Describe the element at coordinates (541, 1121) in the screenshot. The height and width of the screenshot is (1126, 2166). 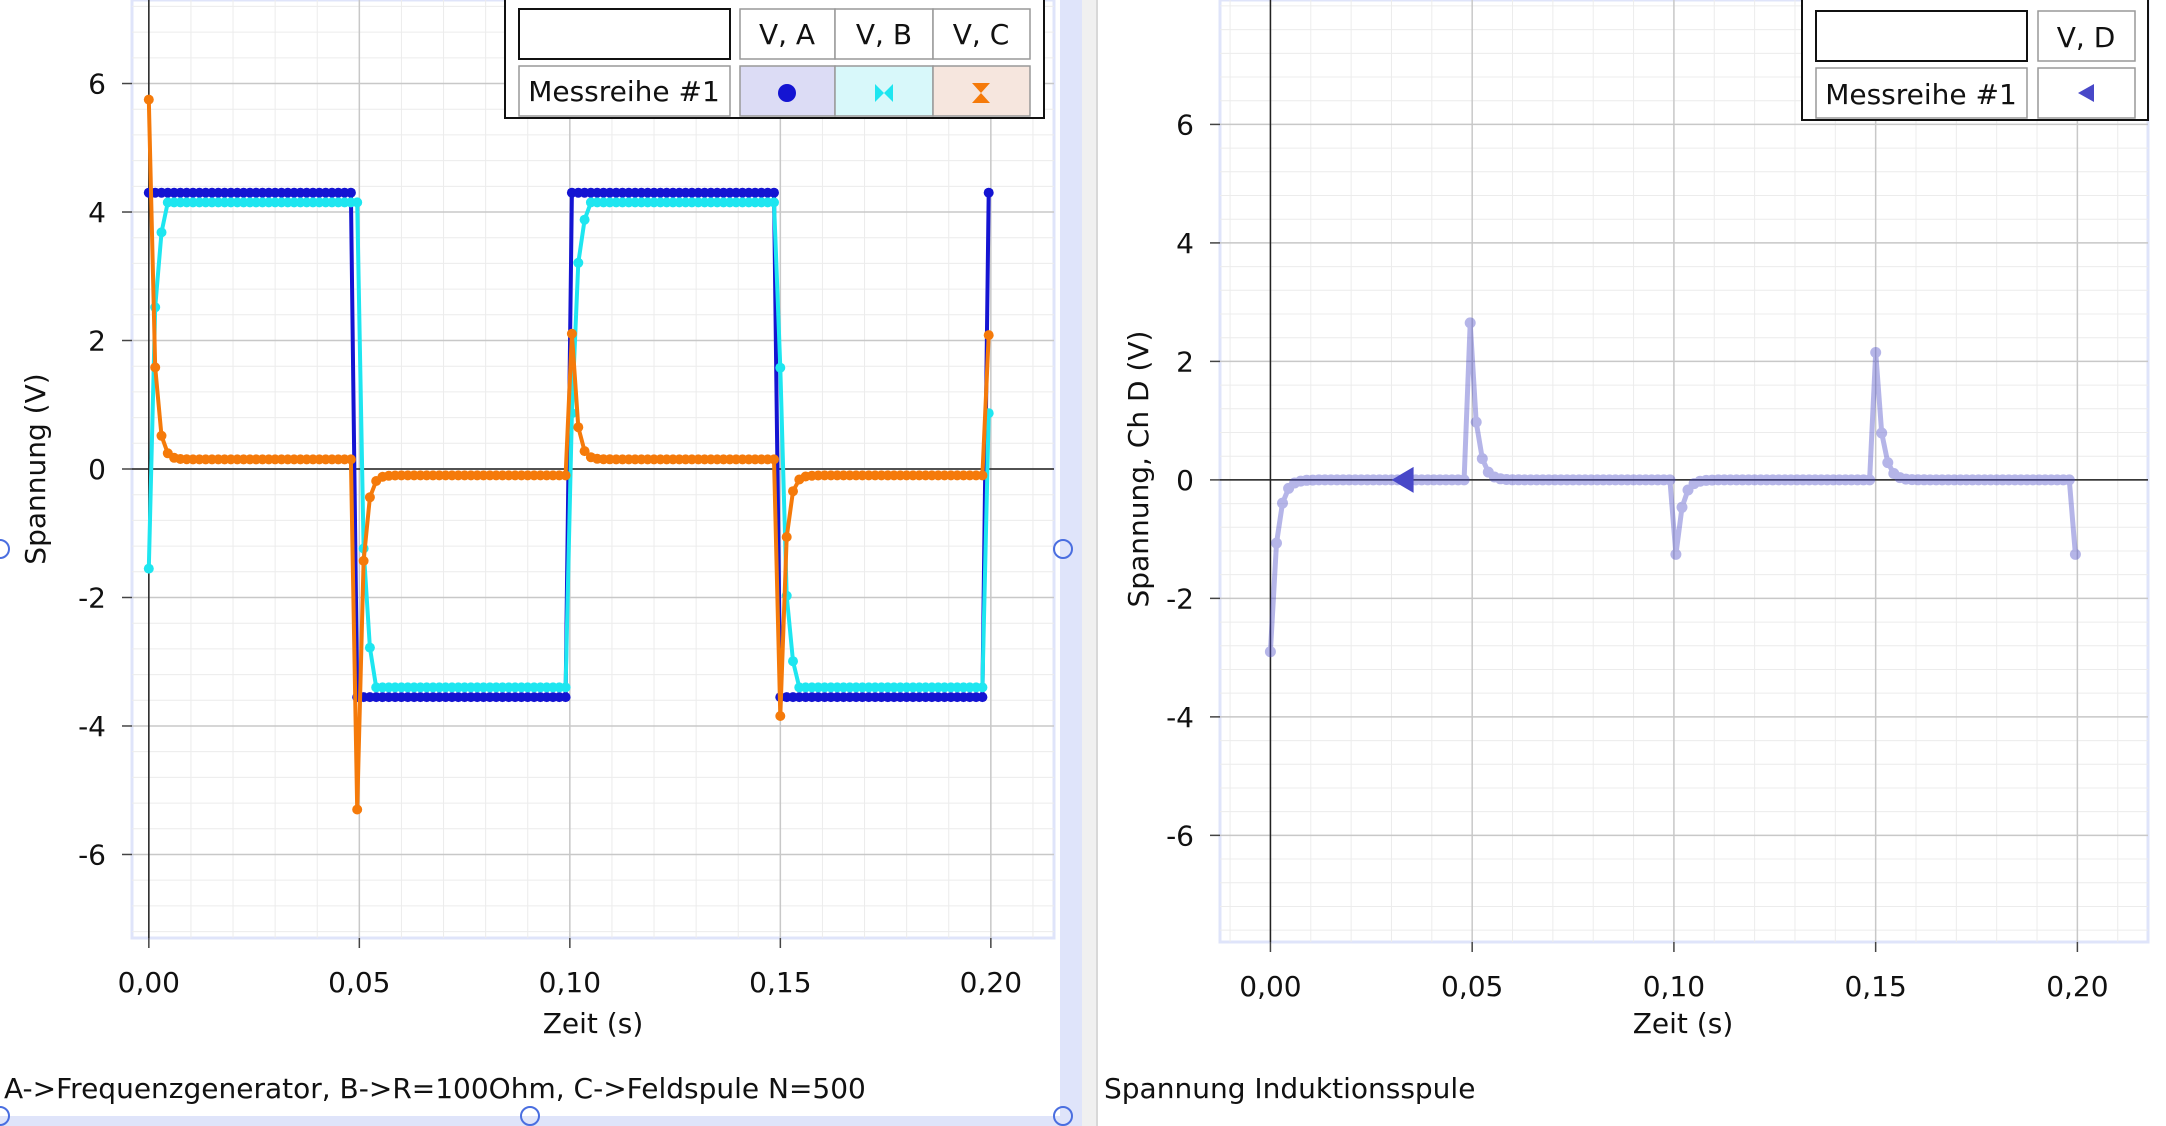
I see `panel-selection-border-bottom` at that location.